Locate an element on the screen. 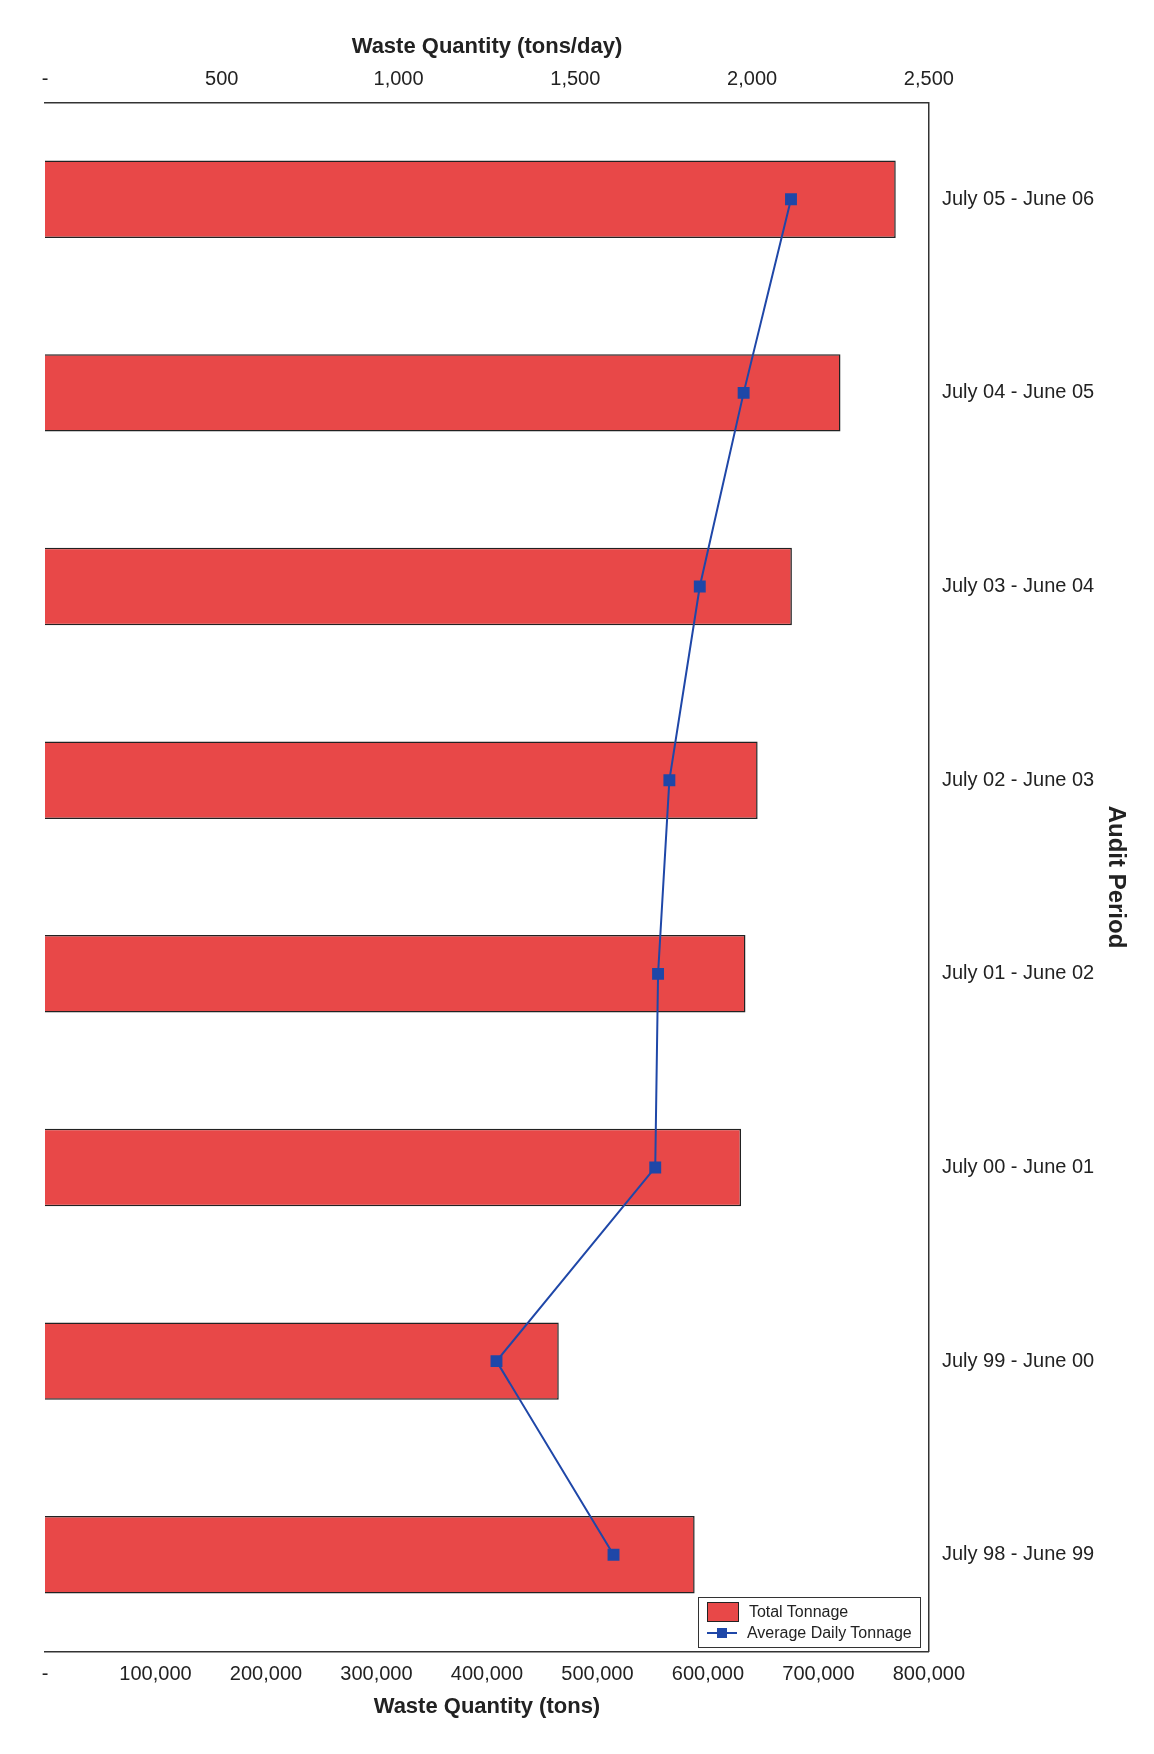  y-tick-label: July 02 - June 03 is located at coordinates (1018, 778).